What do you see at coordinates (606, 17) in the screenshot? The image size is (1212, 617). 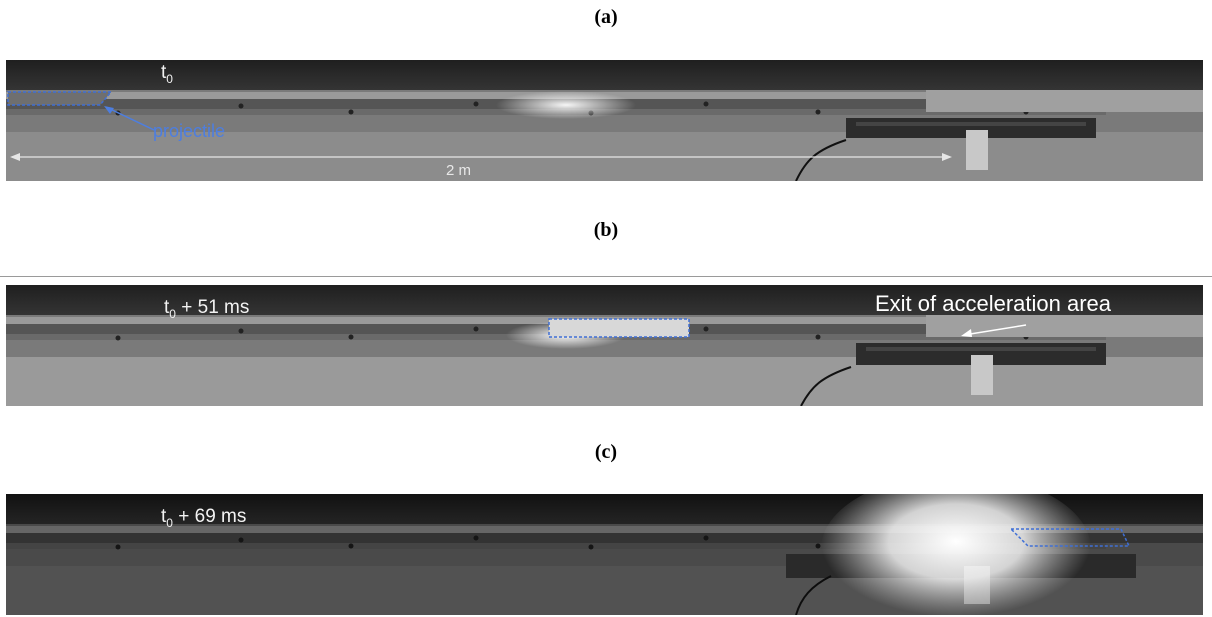 I see `panel-a-label: (a)` at bounding box center [606, 17].